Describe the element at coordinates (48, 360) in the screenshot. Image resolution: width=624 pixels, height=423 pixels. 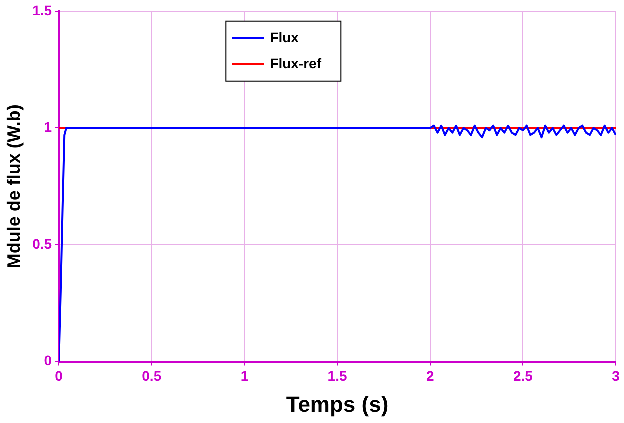
I see `y-tick-label: 0` at that location.